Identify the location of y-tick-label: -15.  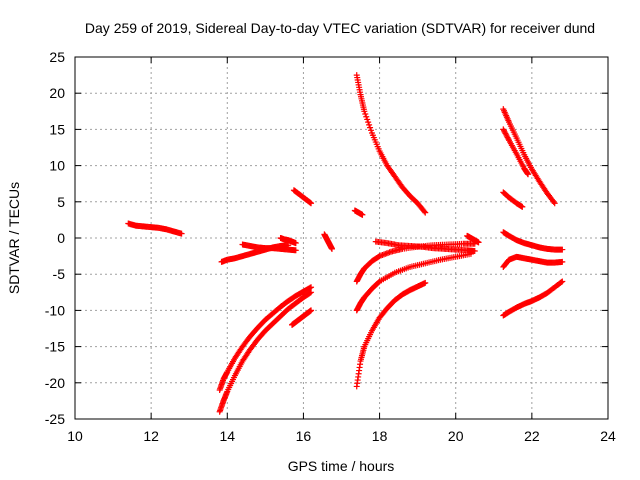
(55, 347).